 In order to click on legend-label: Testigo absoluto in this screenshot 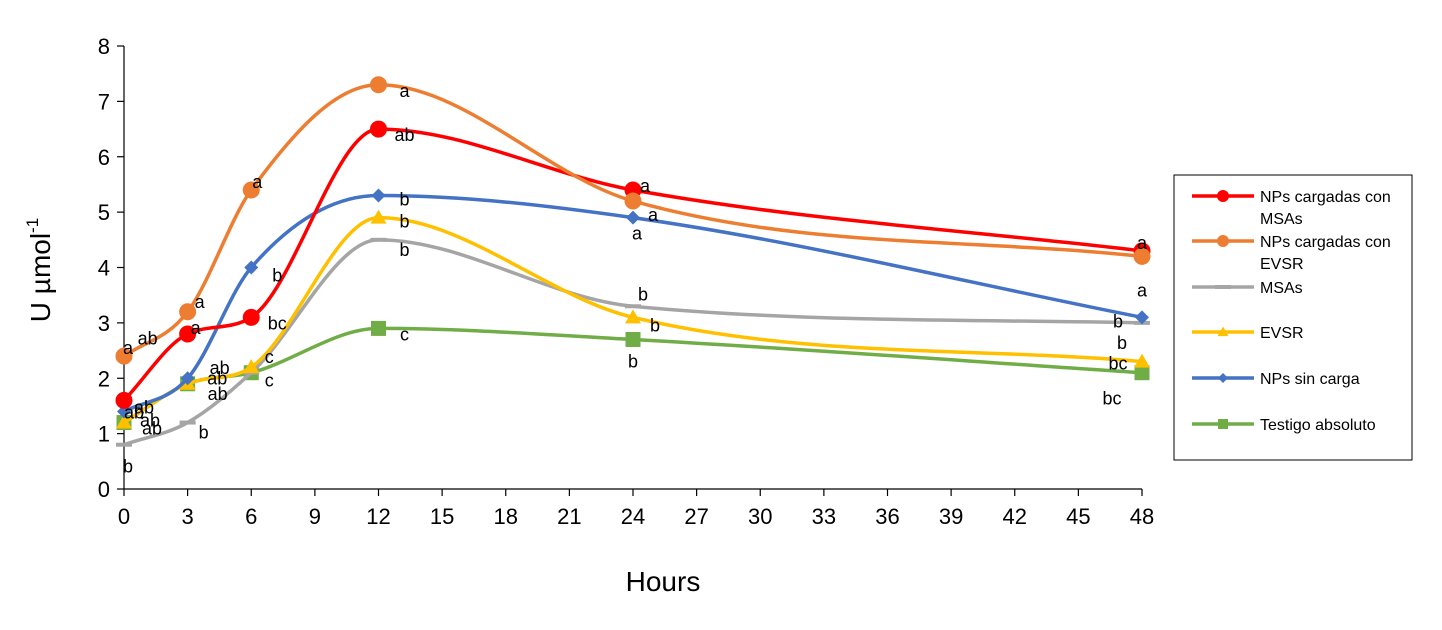, I will do `click(1318, 425)`.